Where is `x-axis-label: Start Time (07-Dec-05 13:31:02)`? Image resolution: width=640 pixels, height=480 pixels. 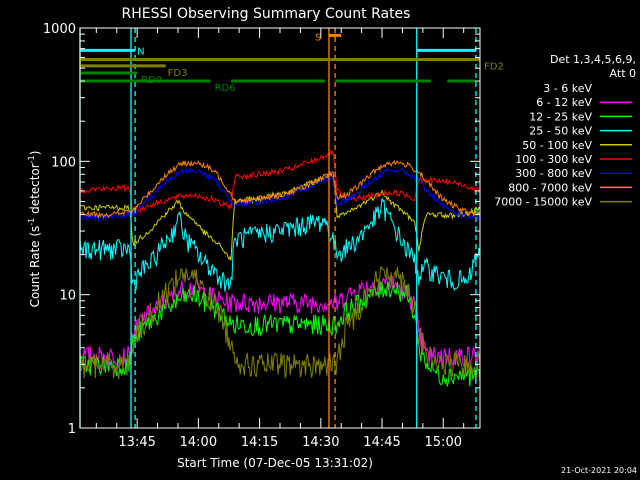 x-axis-label: Start Time (07-Dec-05 13:31:02) is located at coordinates (275, 463).